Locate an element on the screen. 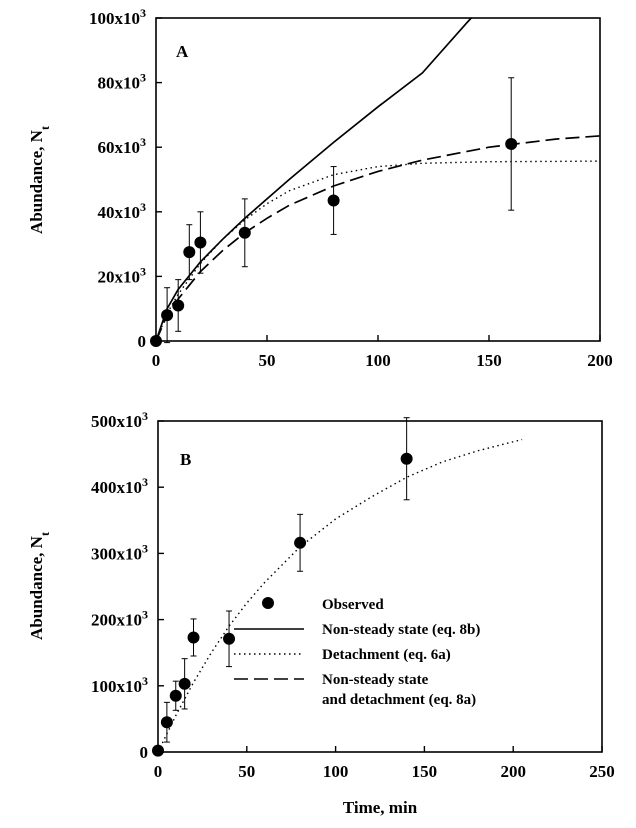 Image resolution: width=636 pixels, height=828 pixels. legend-label-non-steady-state-line-1: Non-steady state is located at coordinates (375, 680).